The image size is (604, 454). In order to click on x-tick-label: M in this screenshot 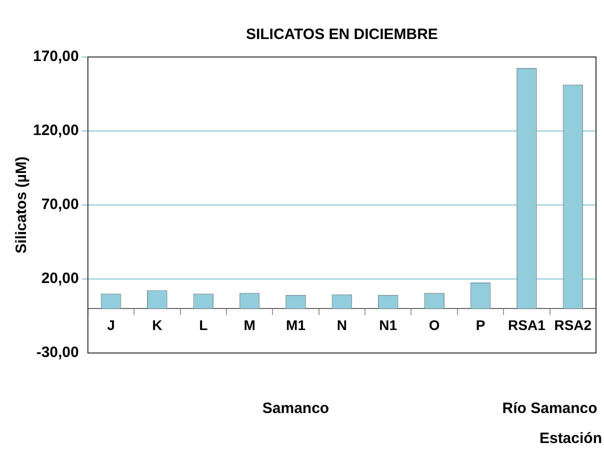, I will do `click(250, 324)`.